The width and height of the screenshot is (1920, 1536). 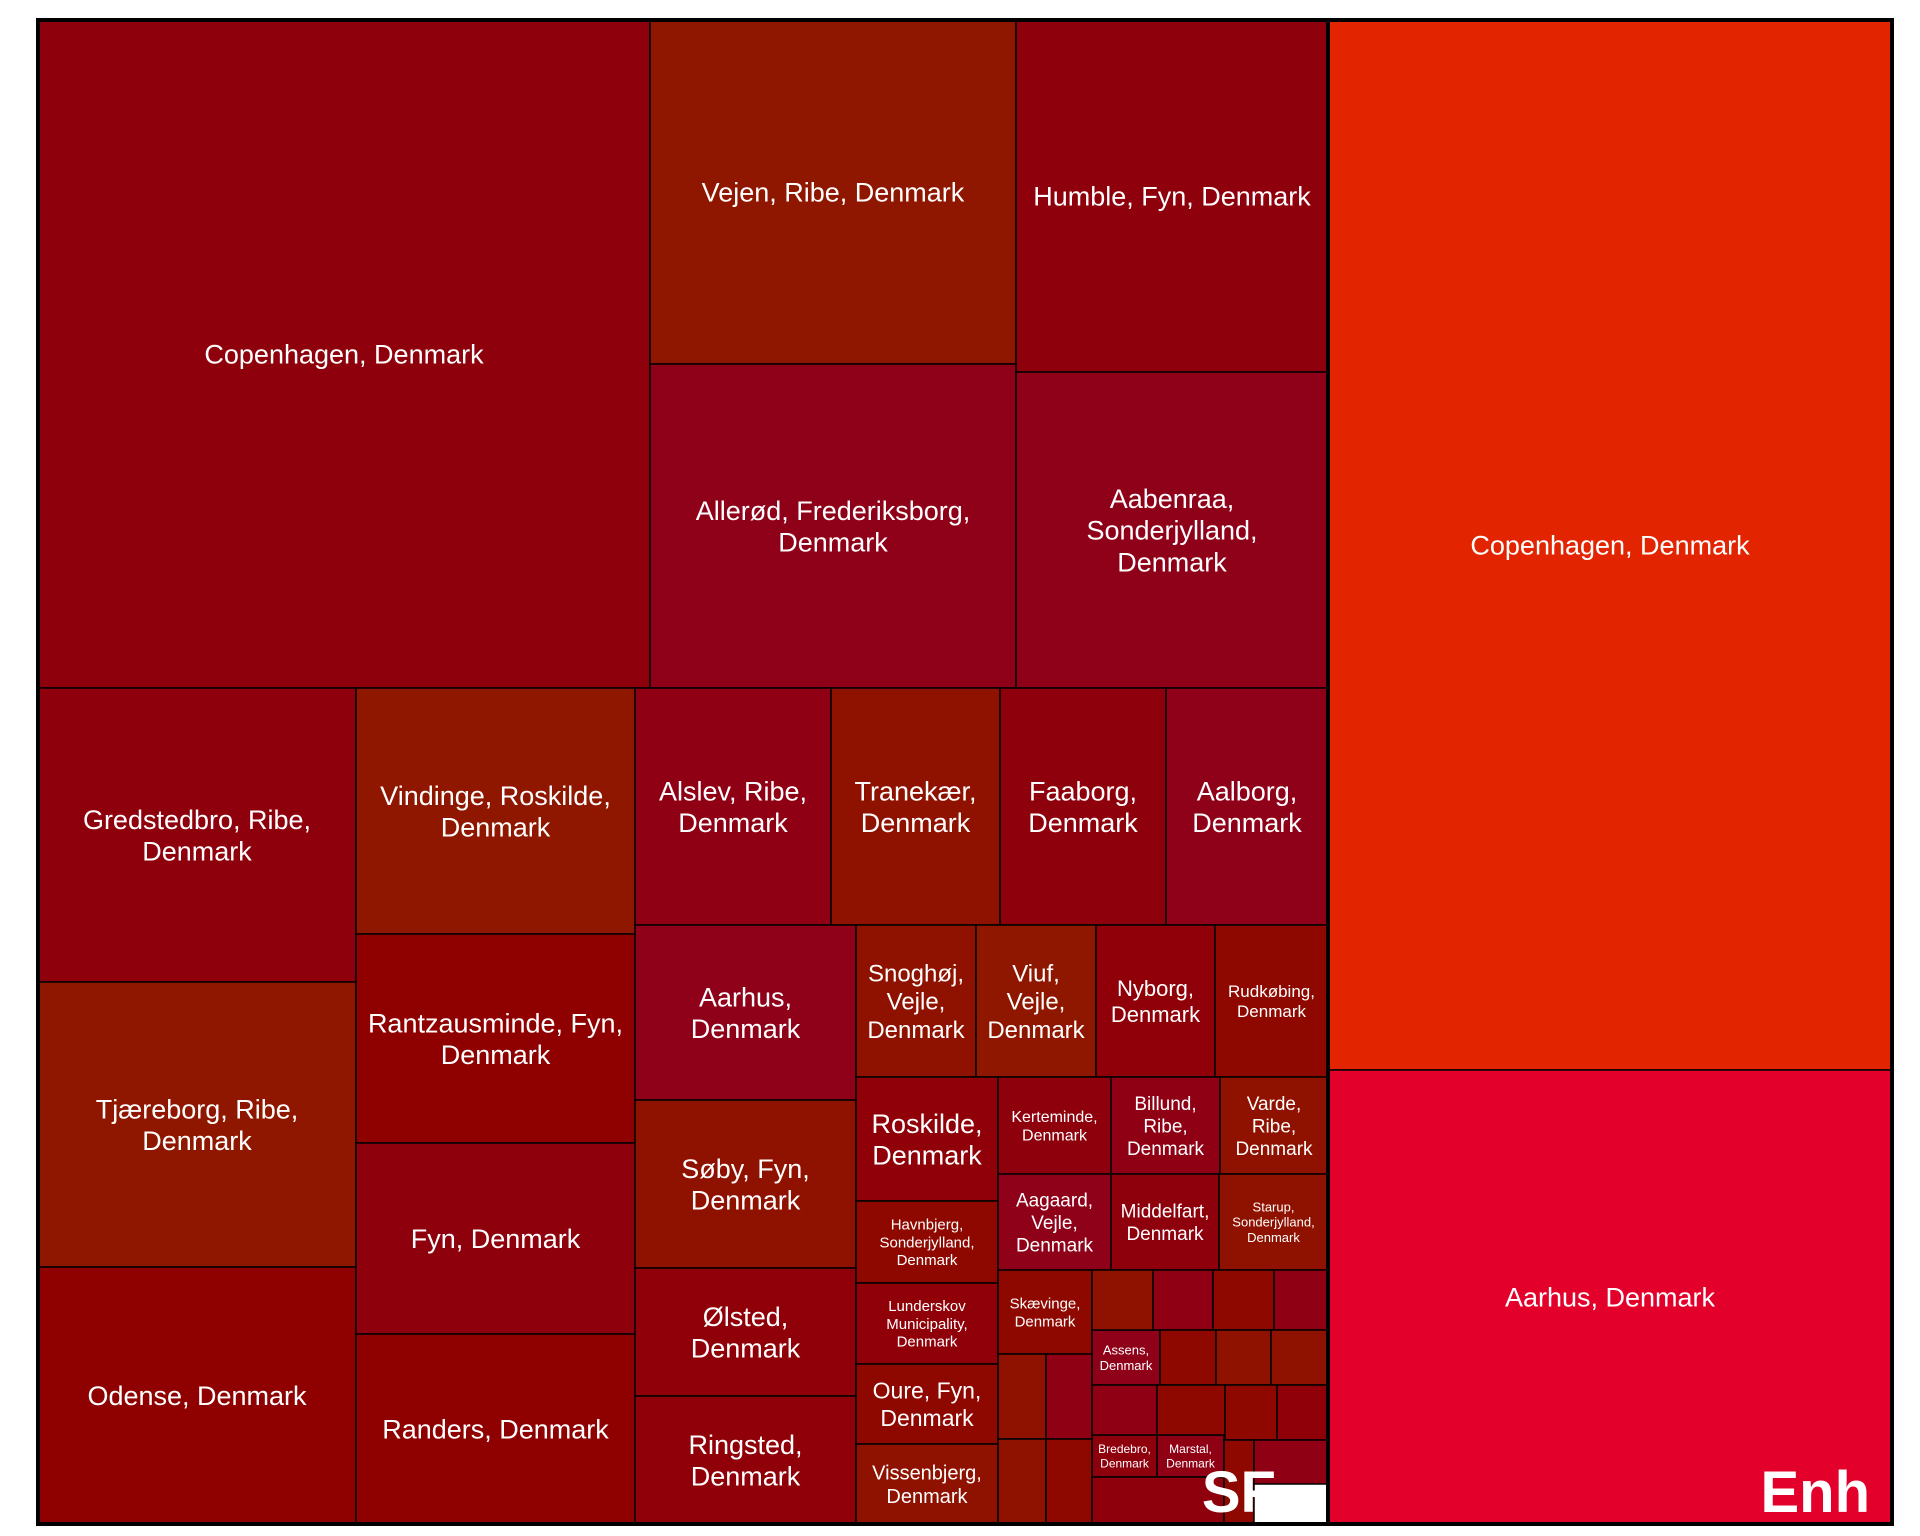 I want to click on treemap-label-alslev-ribe-denmark-12: Alslev, Ribe, Denmark, so click(x=733, y=807).